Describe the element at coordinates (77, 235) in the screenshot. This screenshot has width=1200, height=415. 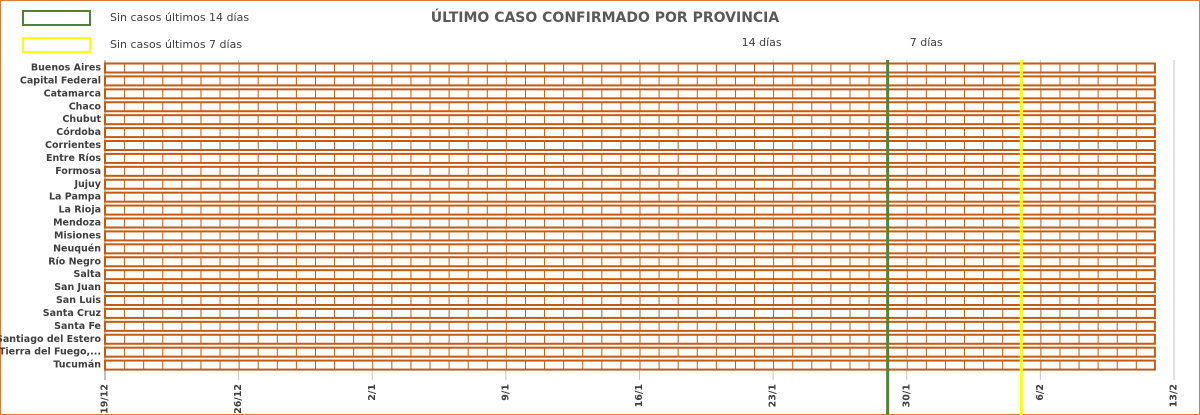
I see `y-tick-label: Misiones` at that location.